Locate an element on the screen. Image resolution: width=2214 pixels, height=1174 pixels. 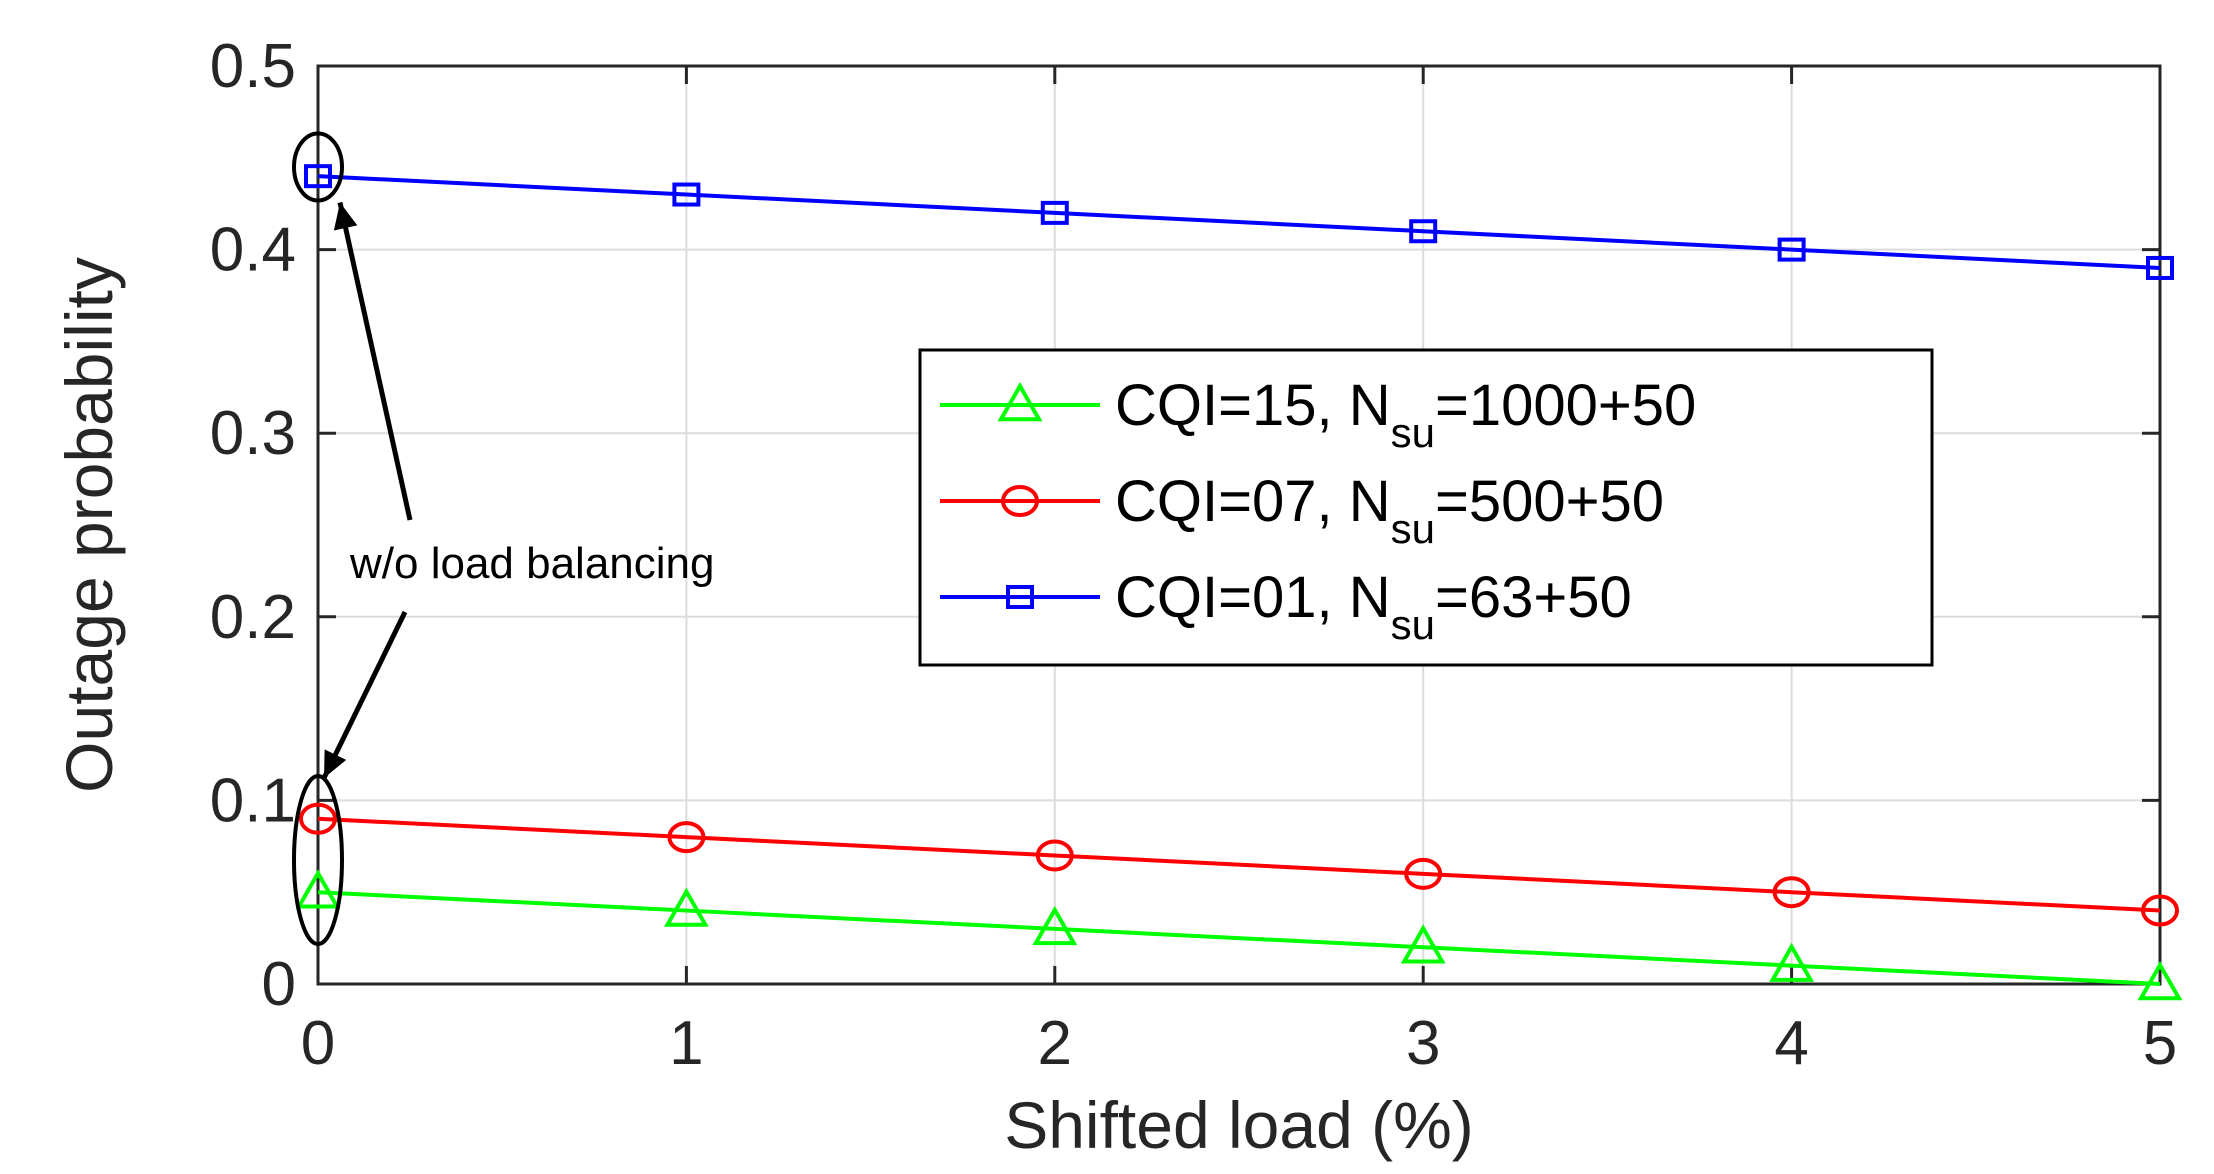
legend-entry: CQI=07, Nsu=500+50 is located at coordinates (1302, 510).